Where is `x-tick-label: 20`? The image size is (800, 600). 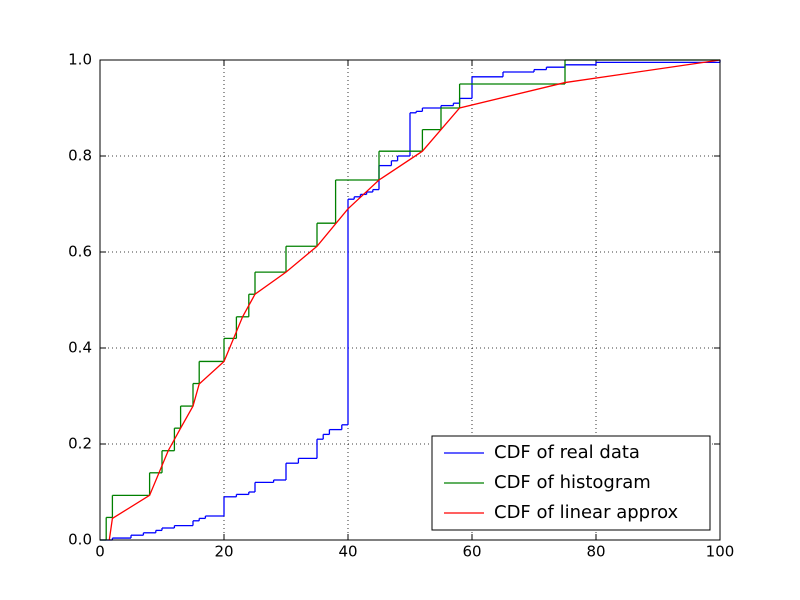 x-tick-label: 20 is located at coordinates (223, 552).